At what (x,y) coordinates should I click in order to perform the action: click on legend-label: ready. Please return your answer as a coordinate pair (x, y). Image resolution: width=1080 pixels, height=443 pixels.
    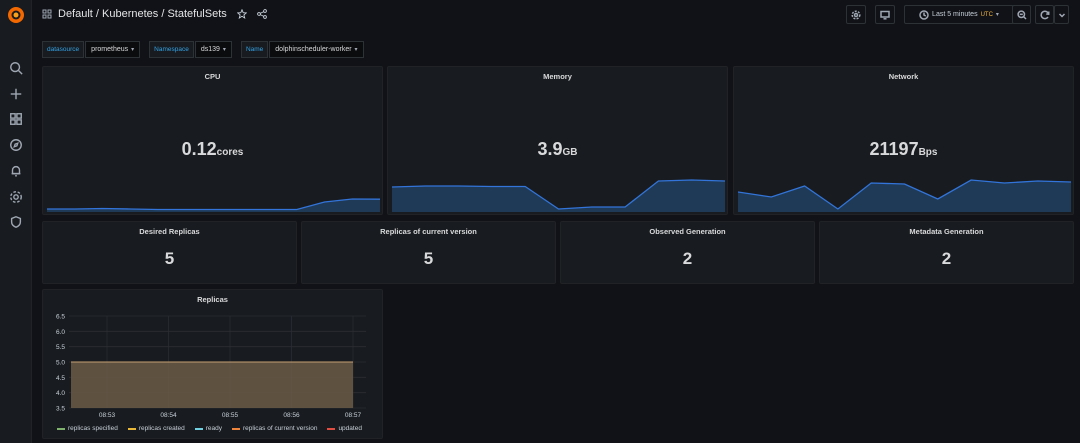
    Looking at the image, I should click on (214, 428).